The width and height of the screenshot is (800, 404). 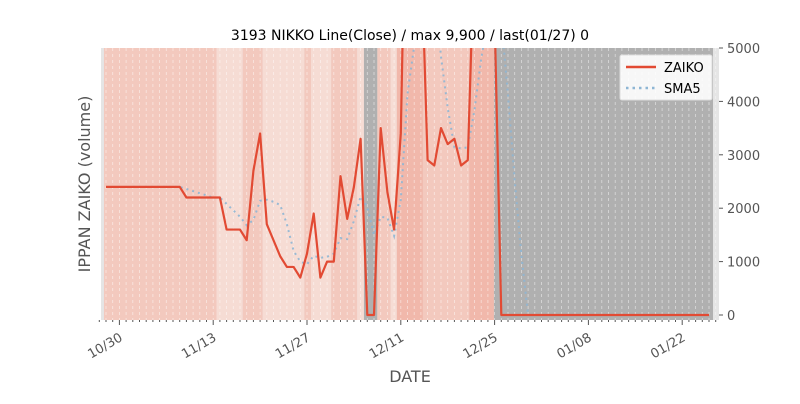 What do you see at coordinates (731, 316) in the screenshot?
I see `y-tick-label: 0` at bounding box center [731, 316].